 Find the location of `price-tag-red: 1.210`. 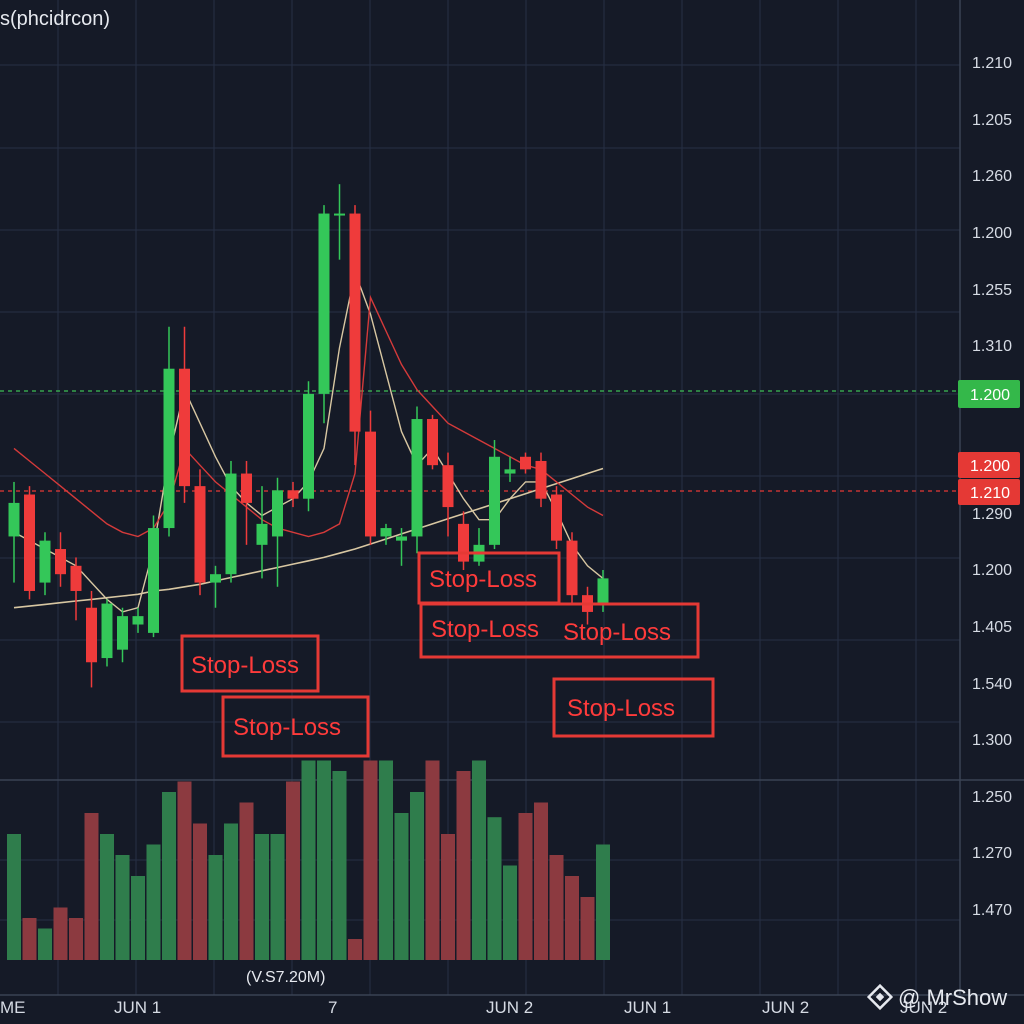

price-tag-red: 1.210 is located at coordinates (989, 492).